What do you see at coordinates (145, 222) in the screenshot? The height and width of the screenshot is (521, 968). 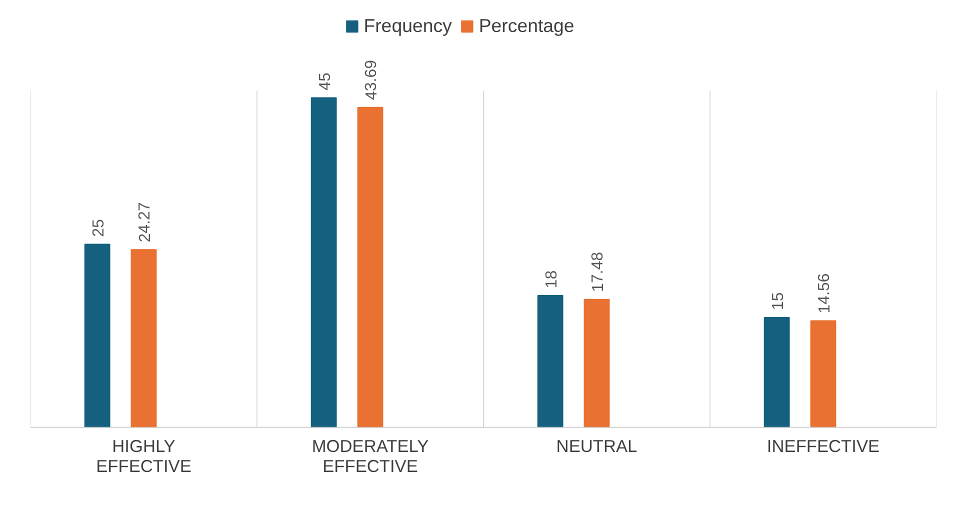 I see `data-label: 24.27` at bounding box center [145, 222].